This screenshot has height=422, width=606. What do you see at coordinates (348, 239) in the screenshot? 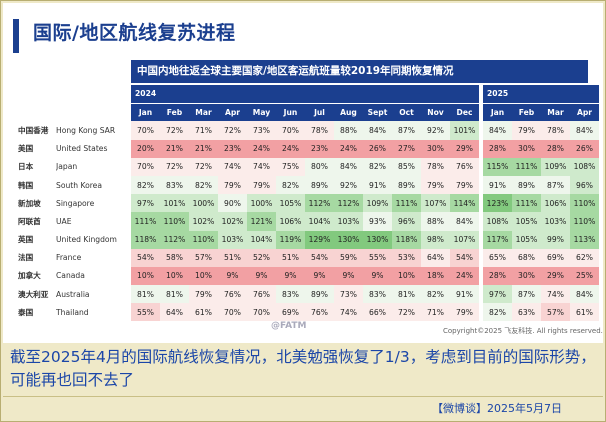
I see `value-cell: 130%` at bounding box center [348, 239].